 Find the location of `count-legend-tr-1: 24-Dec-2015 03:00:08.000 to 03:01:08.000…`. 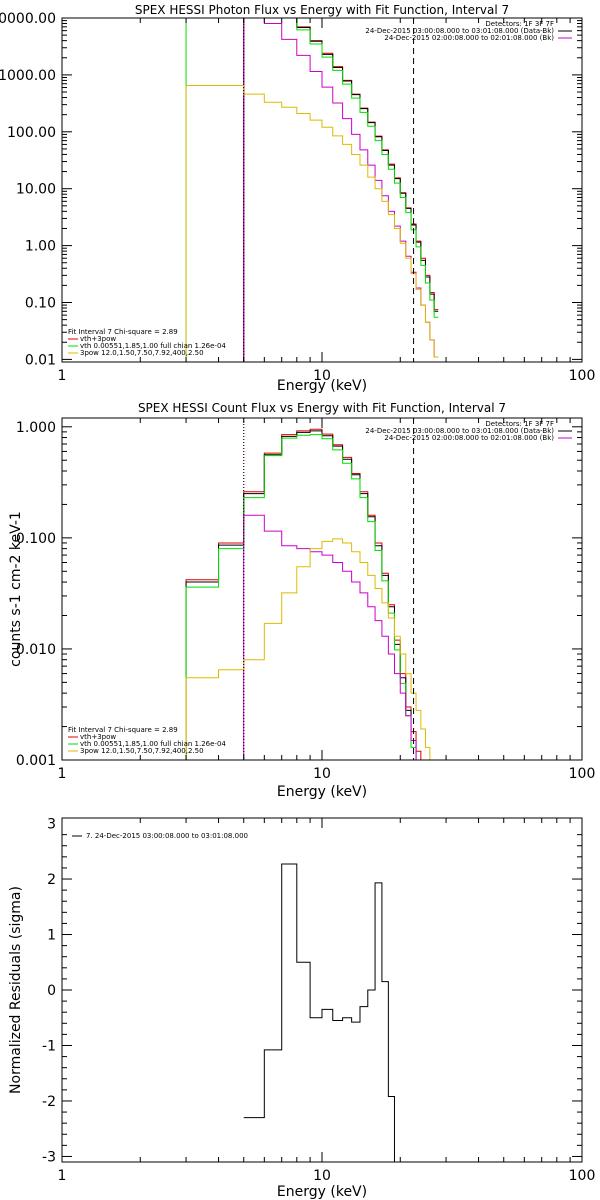

count-legend-tr-1: 24-Dec-2015 03:00:08.000 to 03:01:08.000… is located at coordinates (459, 431).